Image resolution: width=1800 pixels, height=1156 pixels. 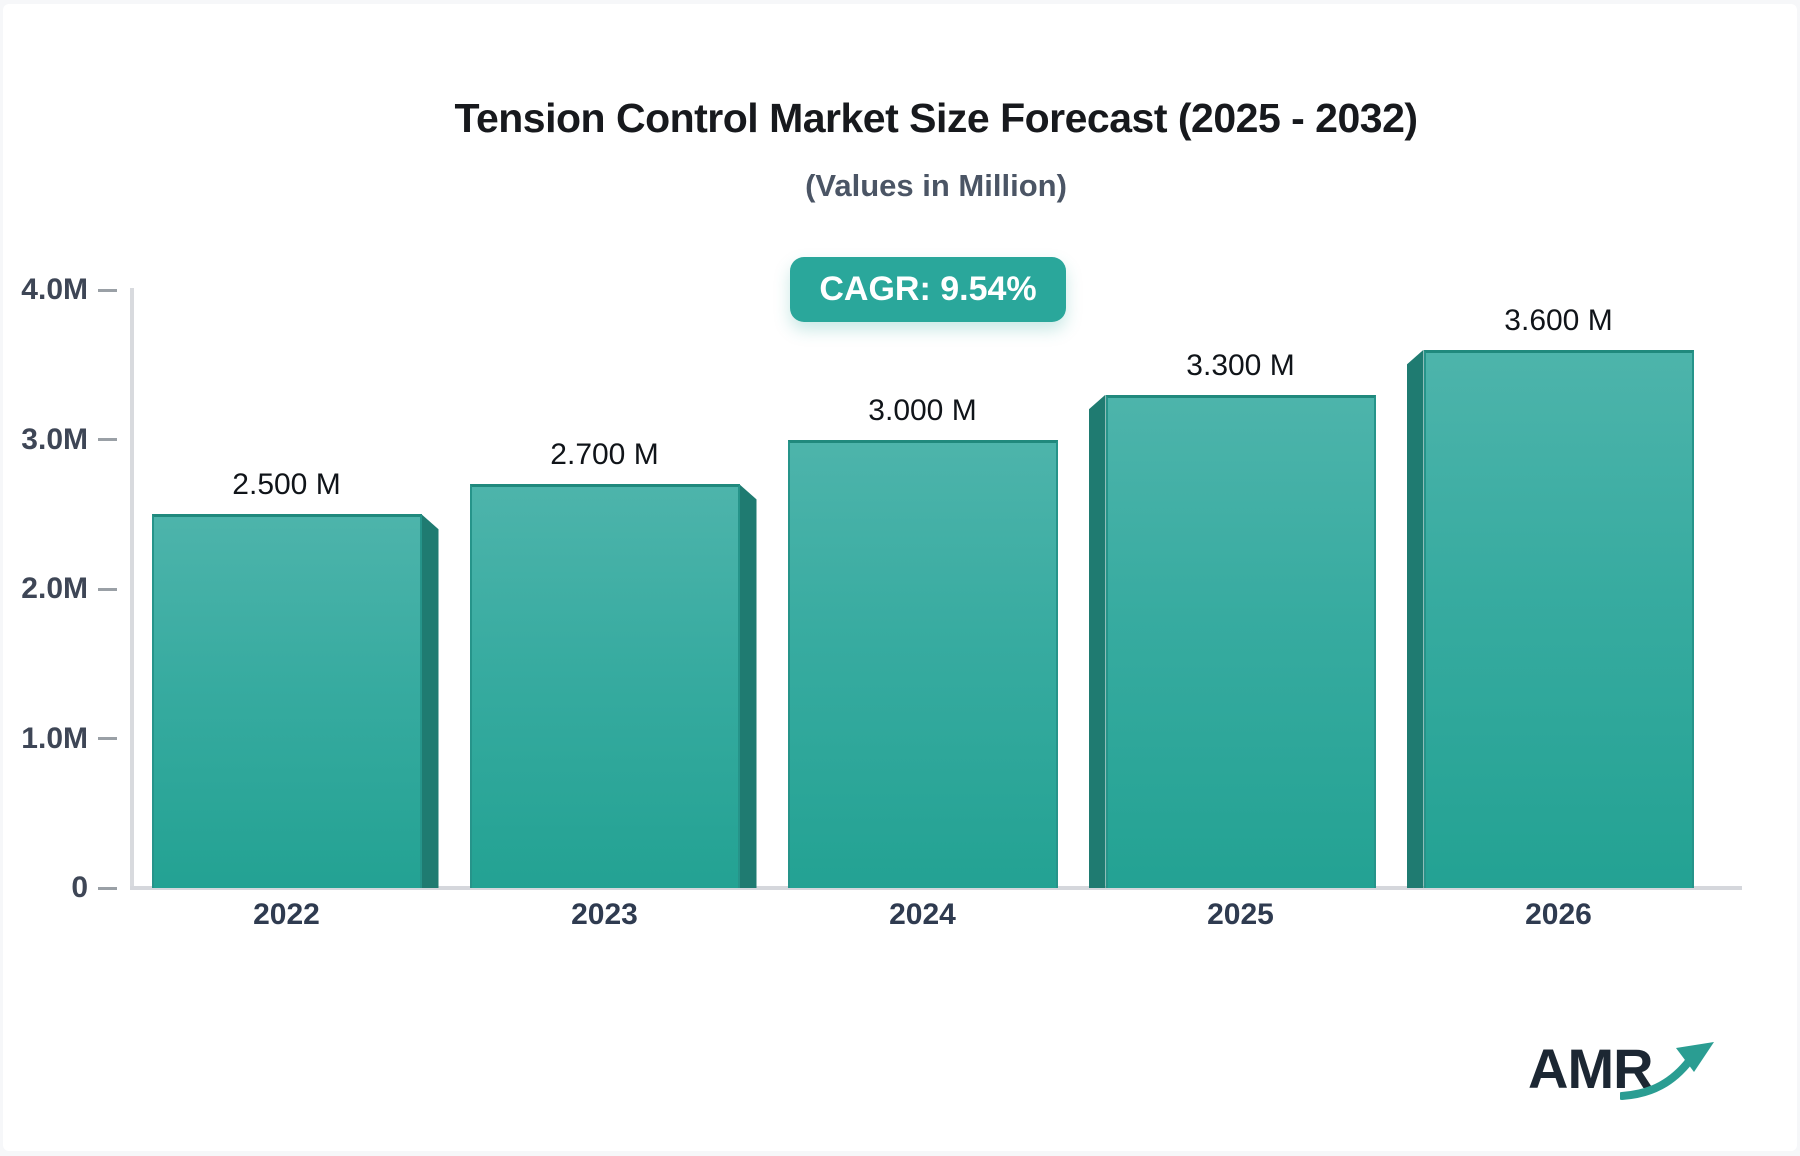 I want to click on bar-2024, so click(x=922, y=663).